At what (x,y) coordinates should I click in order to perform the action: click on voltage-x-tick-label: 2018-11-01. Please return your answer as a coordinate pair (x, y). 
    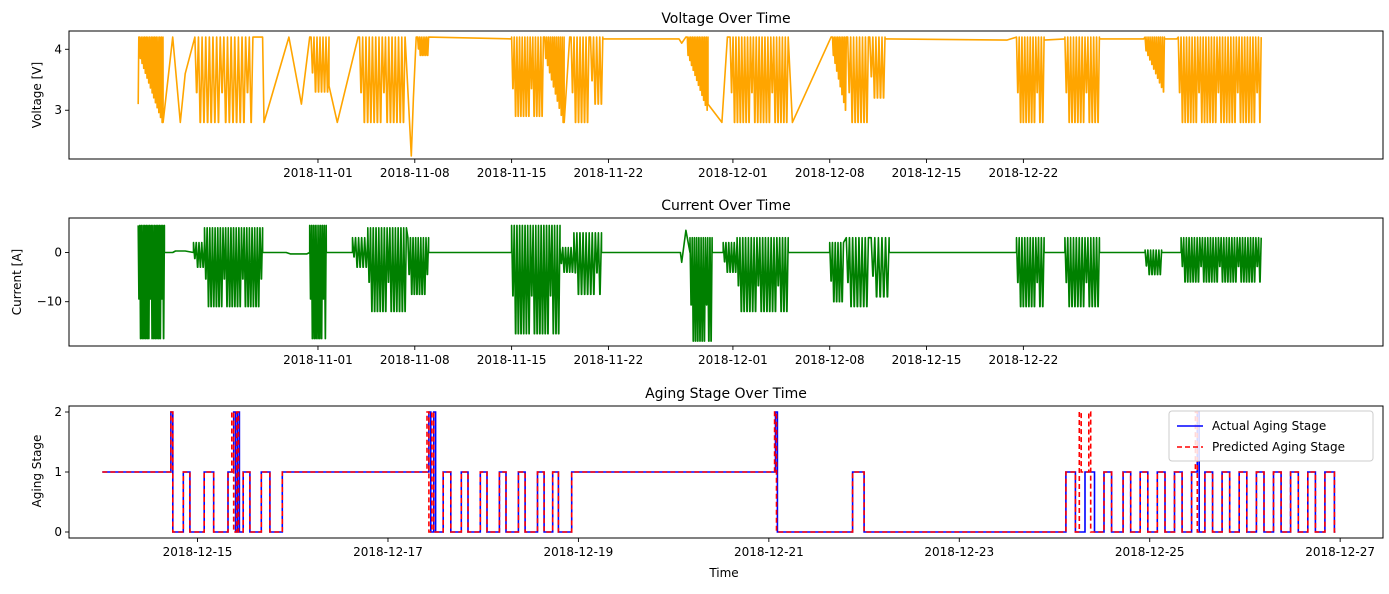
    Looking at the image, I should click on (318, 173).